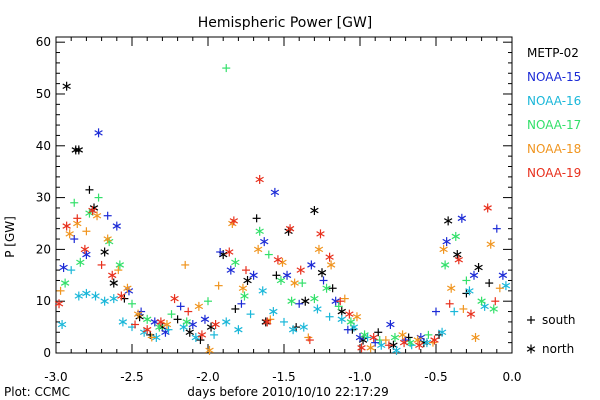 The width and height of the screenshot is (600, 400). Describe the element at coordinates (531, 320) in the screenshot. I see `south-legend-marker` at that location.